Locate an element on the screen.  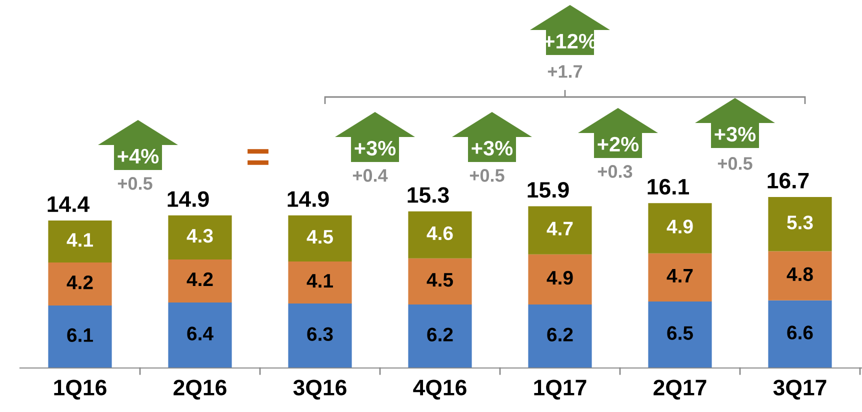
total-label: 16.7 is located at coordinates (788, 180).